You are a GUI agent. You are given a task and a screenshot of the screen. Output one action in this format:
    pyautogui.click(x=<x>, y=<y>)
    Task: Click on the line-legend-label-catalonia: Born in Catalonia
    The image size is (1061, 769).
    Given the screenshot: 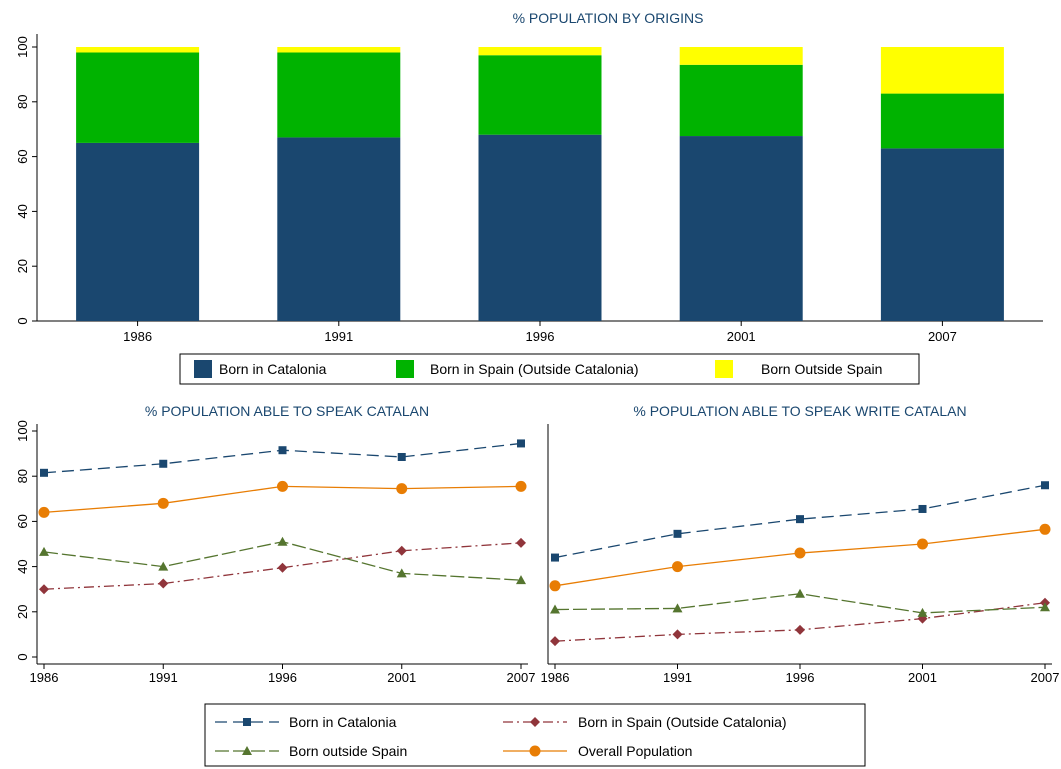 What is the action you would take?
    pyautogui.click(x=343, y=722)
    